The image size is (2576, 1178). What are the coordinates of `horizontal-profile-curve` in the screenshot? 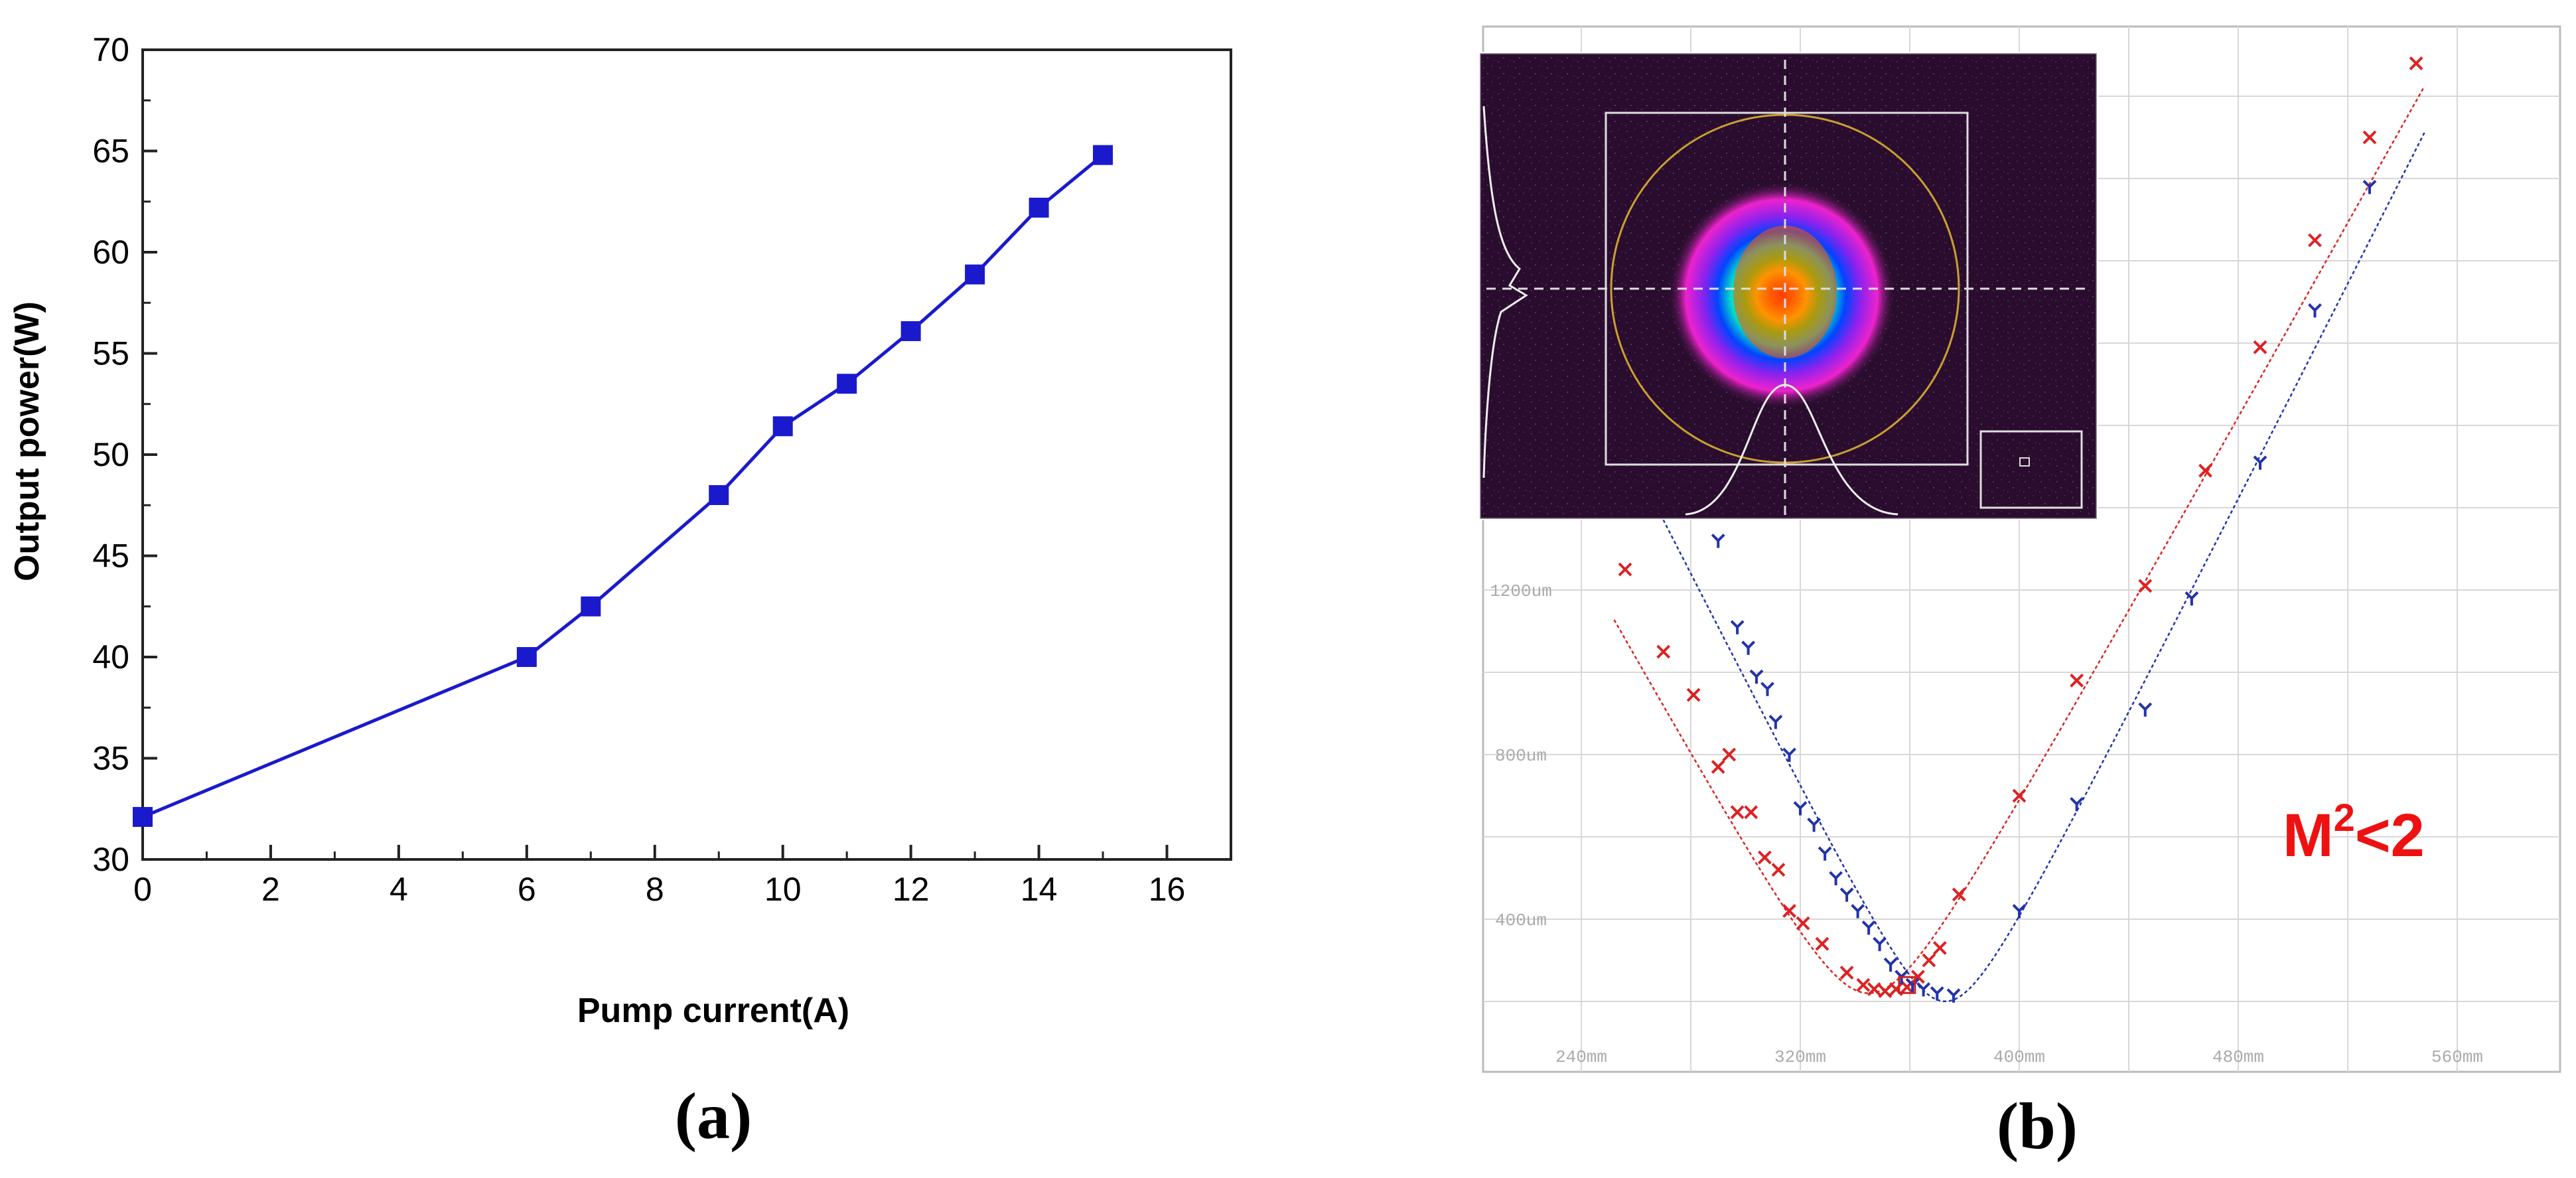 It's located at (1792, 450).